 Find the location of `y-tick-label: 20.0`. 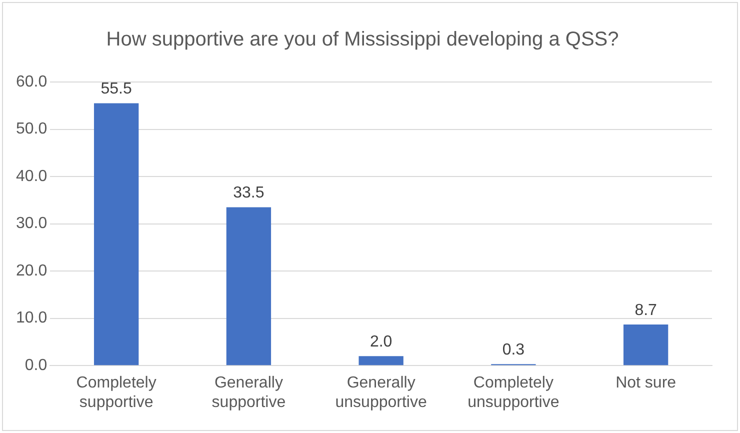

y-tick-label: 20.0 is located at coordinates (32, 271).